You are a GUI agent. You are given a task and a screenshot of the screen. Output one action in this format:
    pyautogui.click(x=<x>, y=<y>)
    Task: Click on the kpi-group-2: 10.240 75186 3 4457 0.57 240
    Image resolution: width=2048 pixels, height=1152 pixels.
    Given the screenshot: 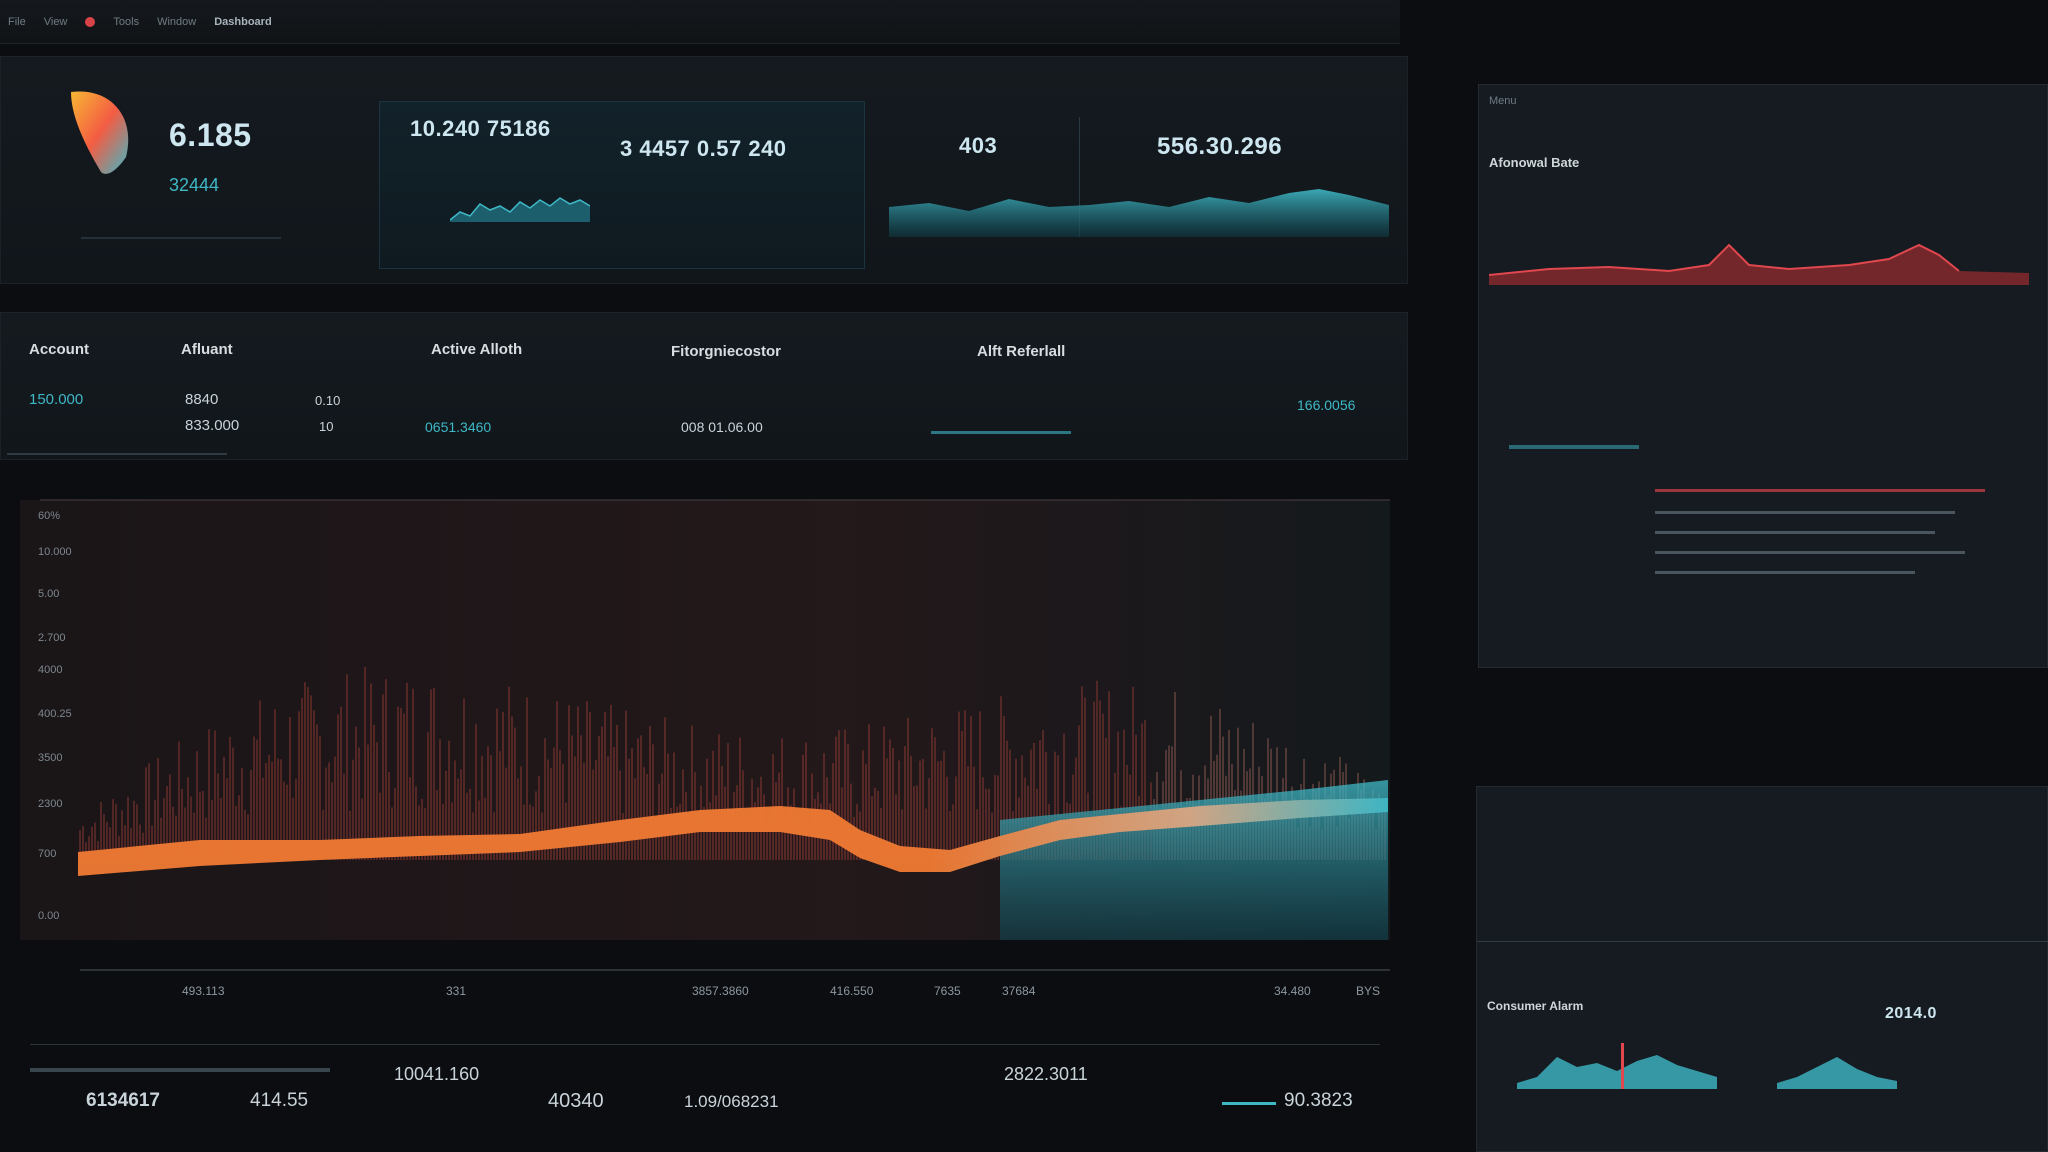 What is the action you would take?
    pyautogui.click(x=622, y=185)
    